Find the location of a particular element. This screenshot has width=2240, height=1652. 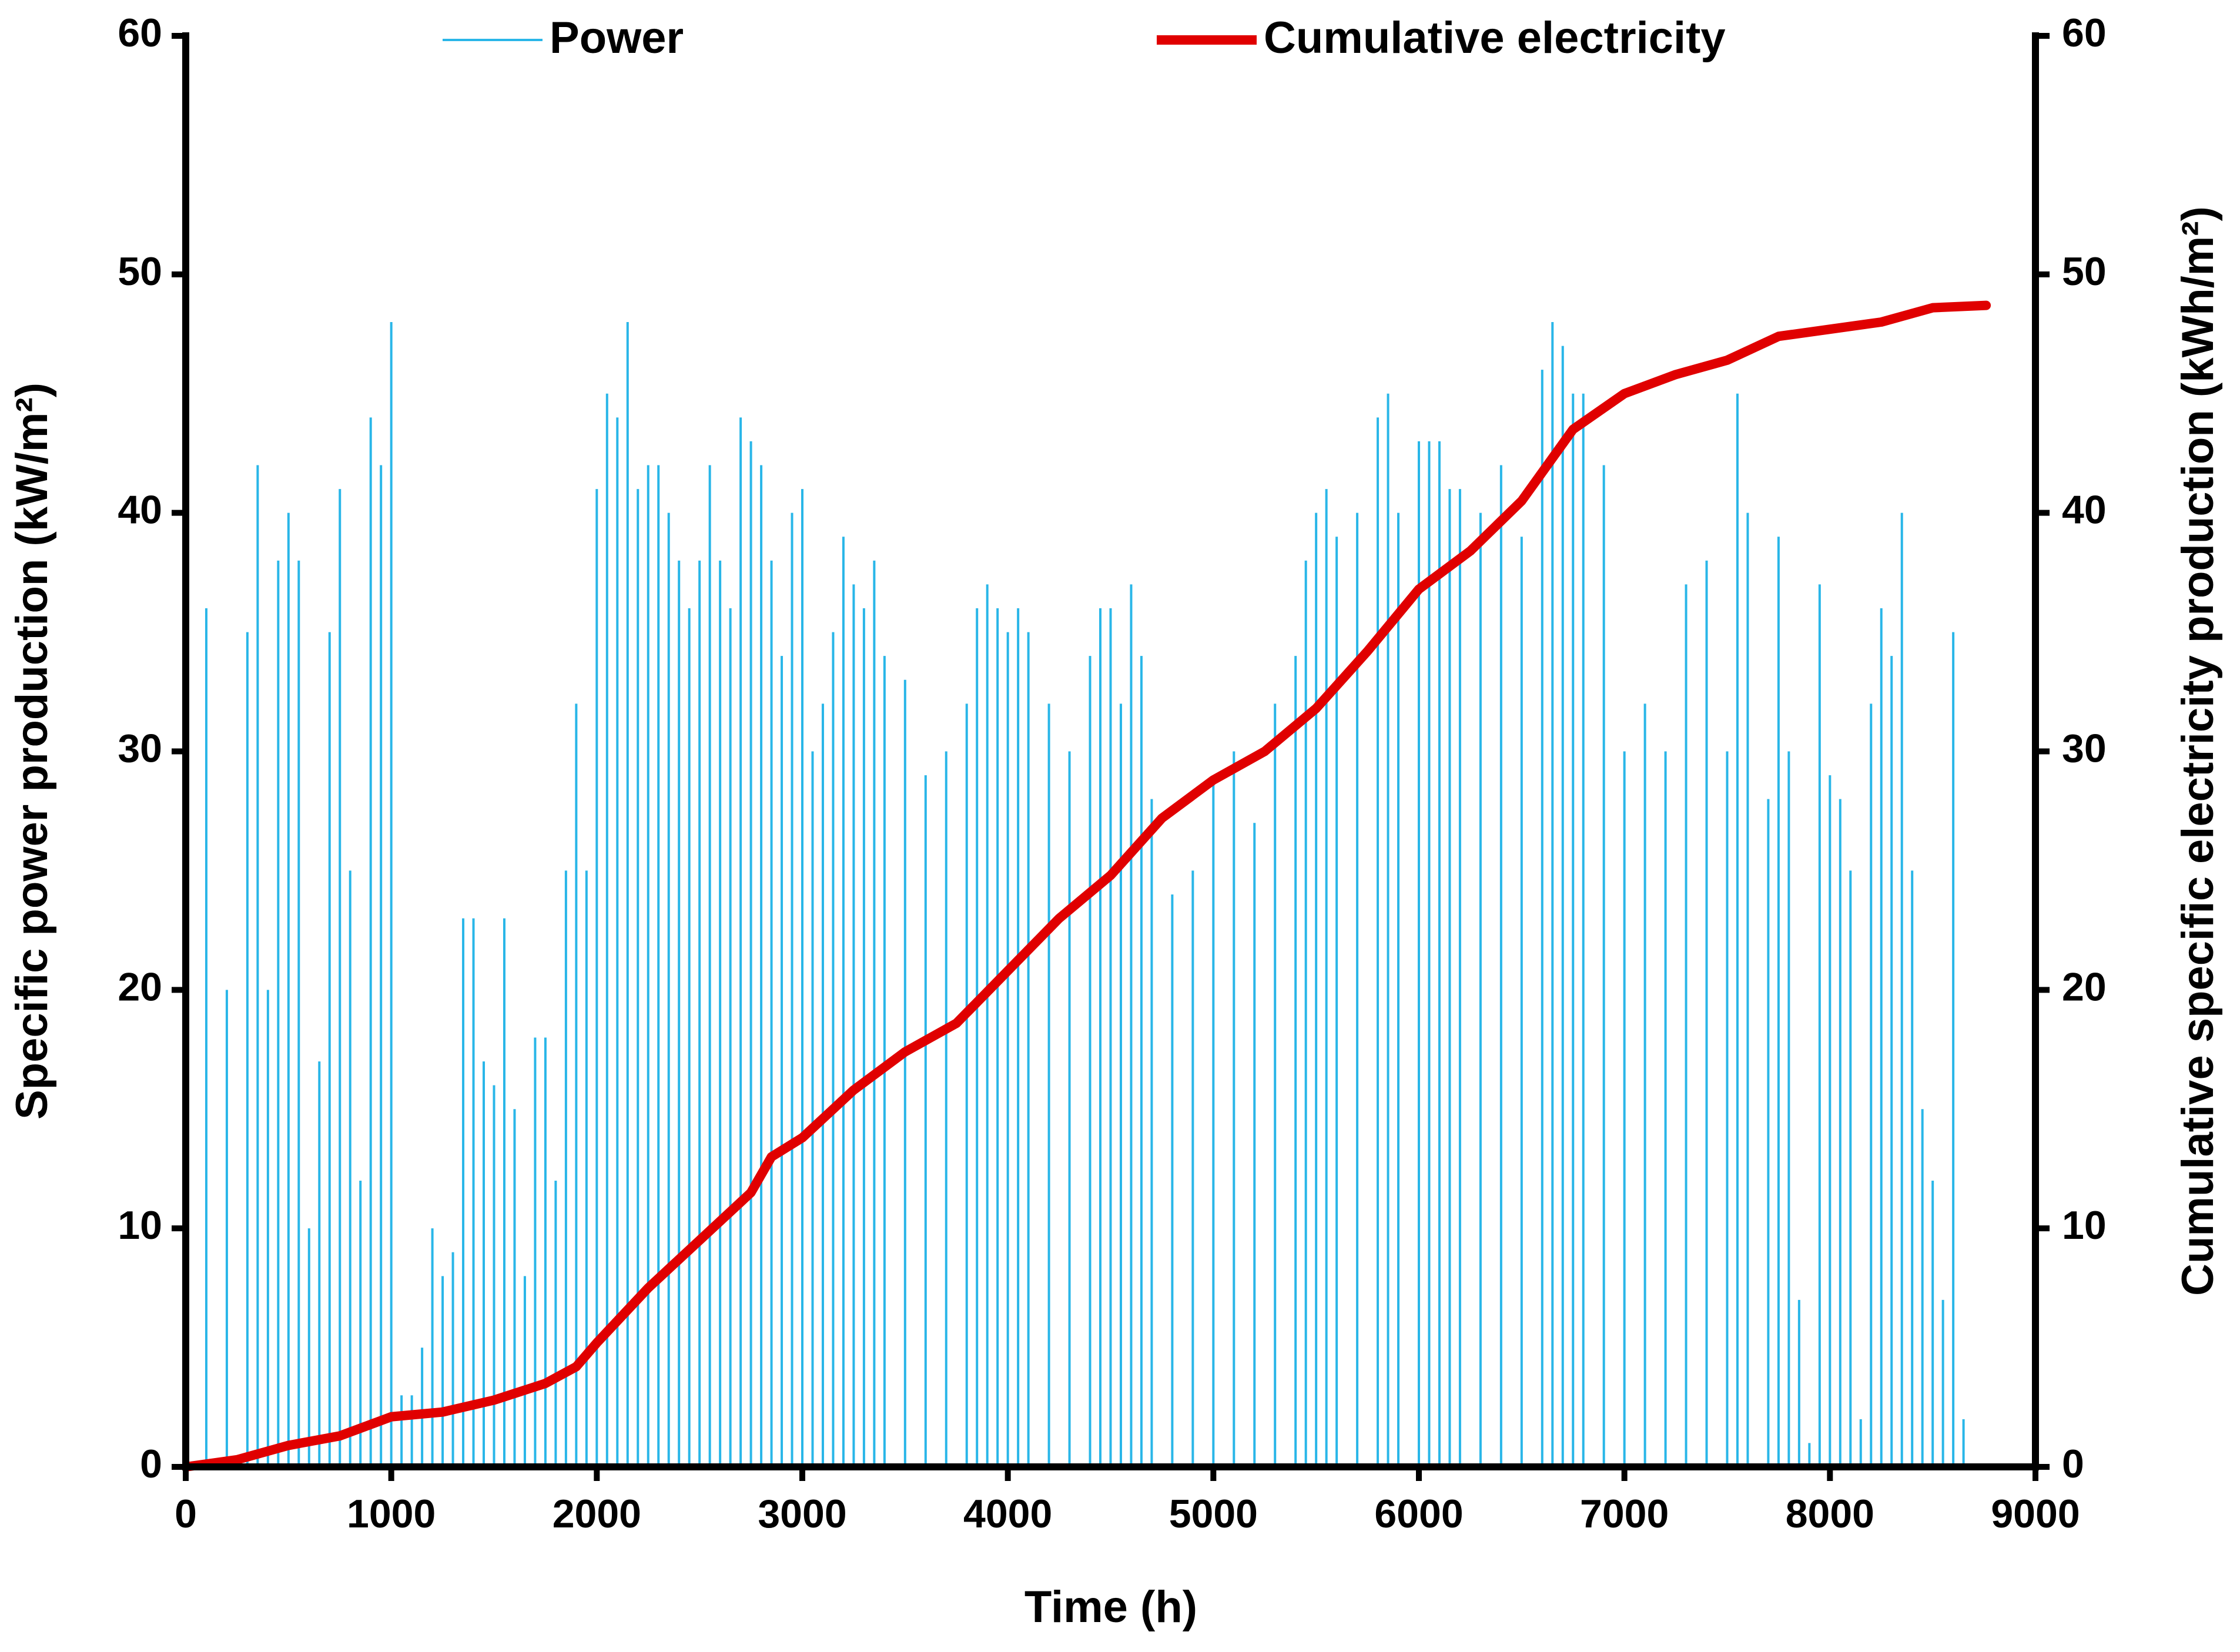

x-tick-label: 9000 is located at coordinates (2035, 1514).